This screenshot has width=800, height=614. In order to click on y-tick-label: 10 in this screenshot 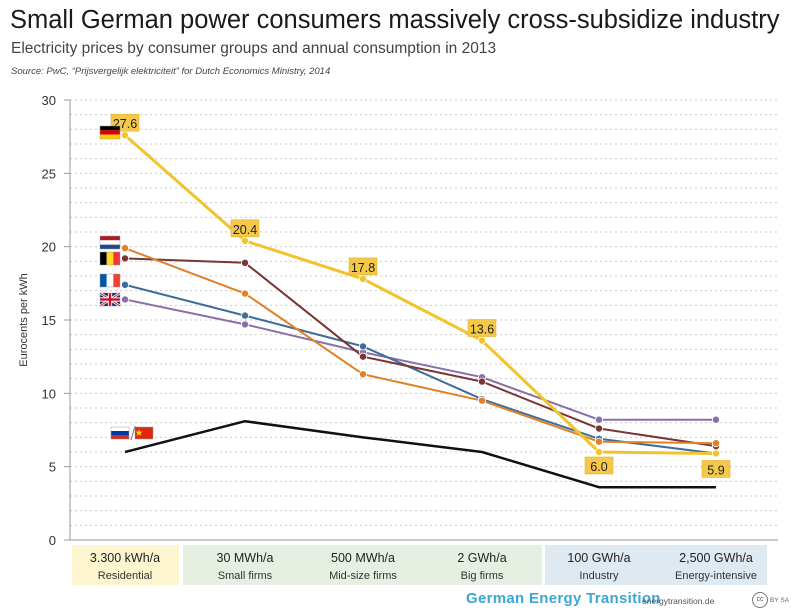, I will do `click(49, 393)`.